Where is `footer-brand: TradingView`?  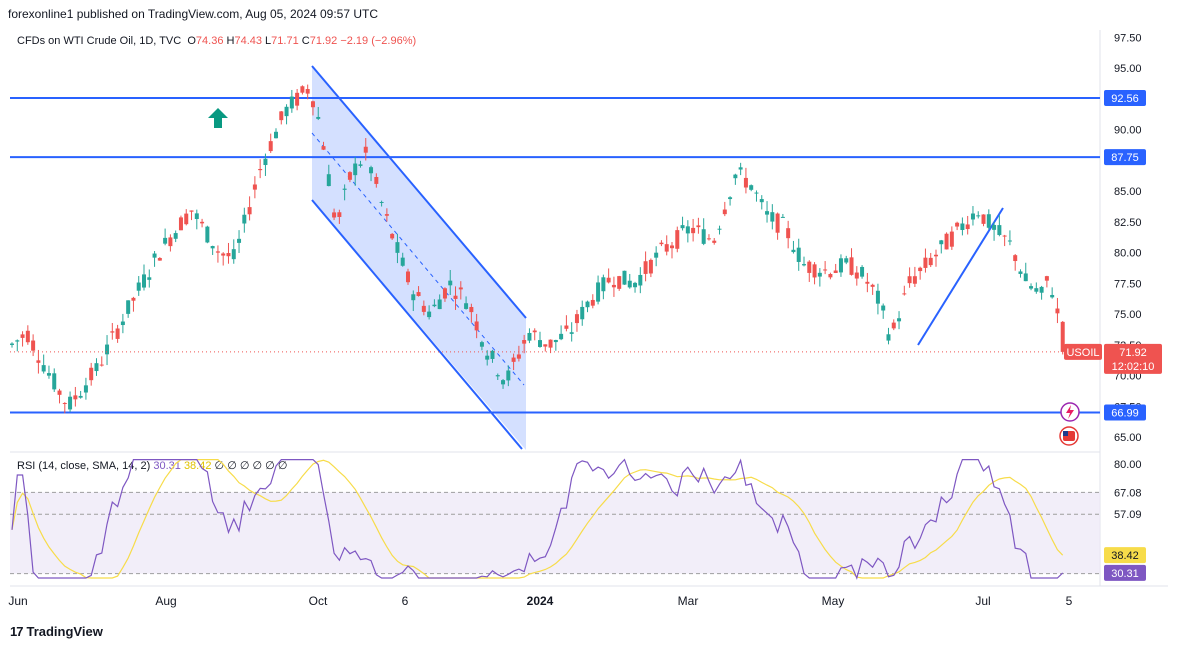 footer-brand: TradingView is located at coordinates (64, 631).